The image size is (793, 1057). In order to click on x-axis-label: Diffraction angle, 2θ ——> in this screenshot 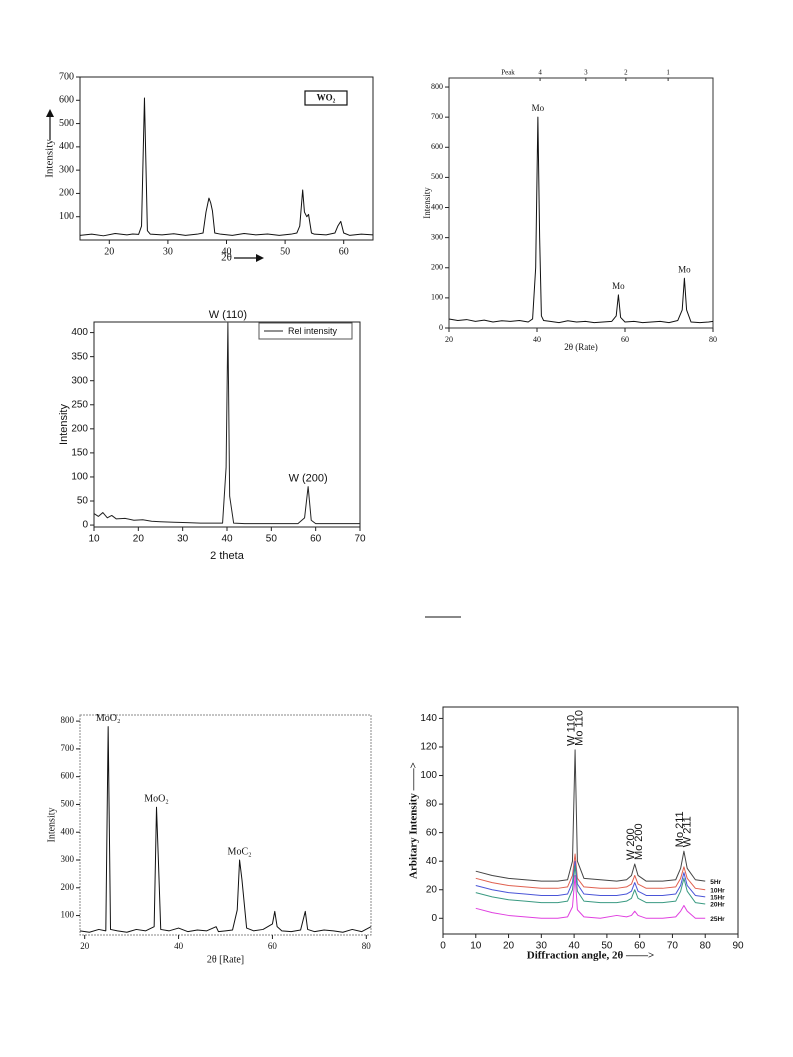, I will do `click(591, 956)`.